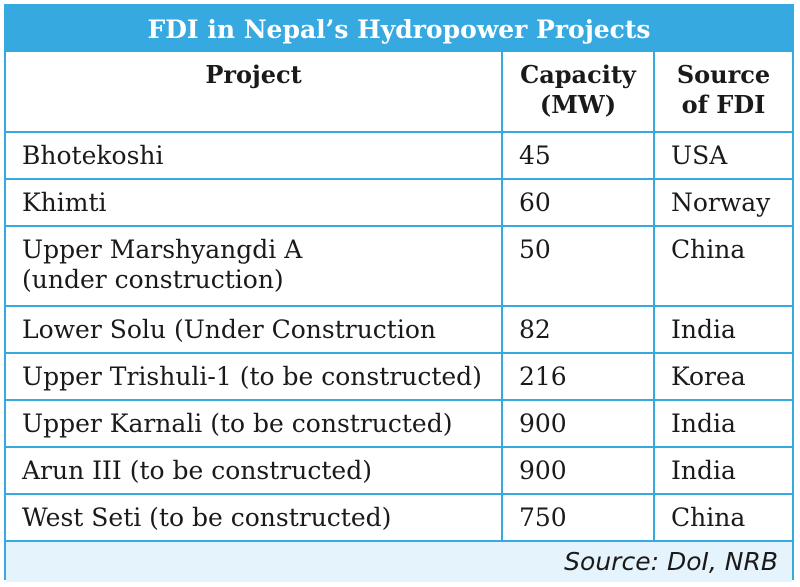 This screenshot has width=800, height=587. I want to click on table-row: Lower Solu (Under Construction 82 India, so click(399, 329).